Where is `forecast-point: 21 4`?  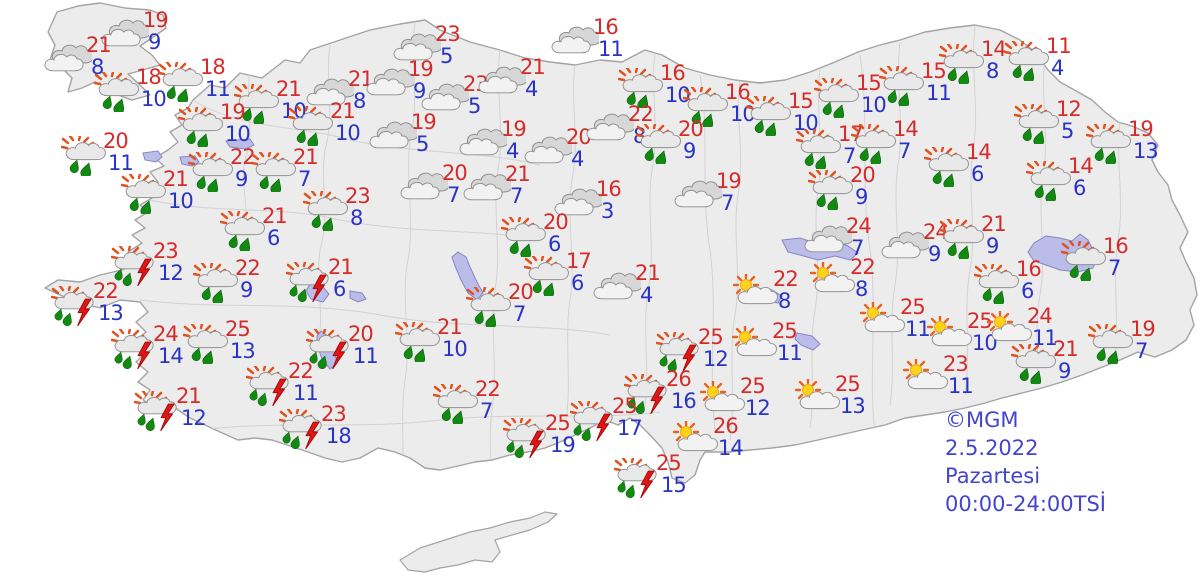
forecast-point: 21 4 is located at coordinates (641, 290).